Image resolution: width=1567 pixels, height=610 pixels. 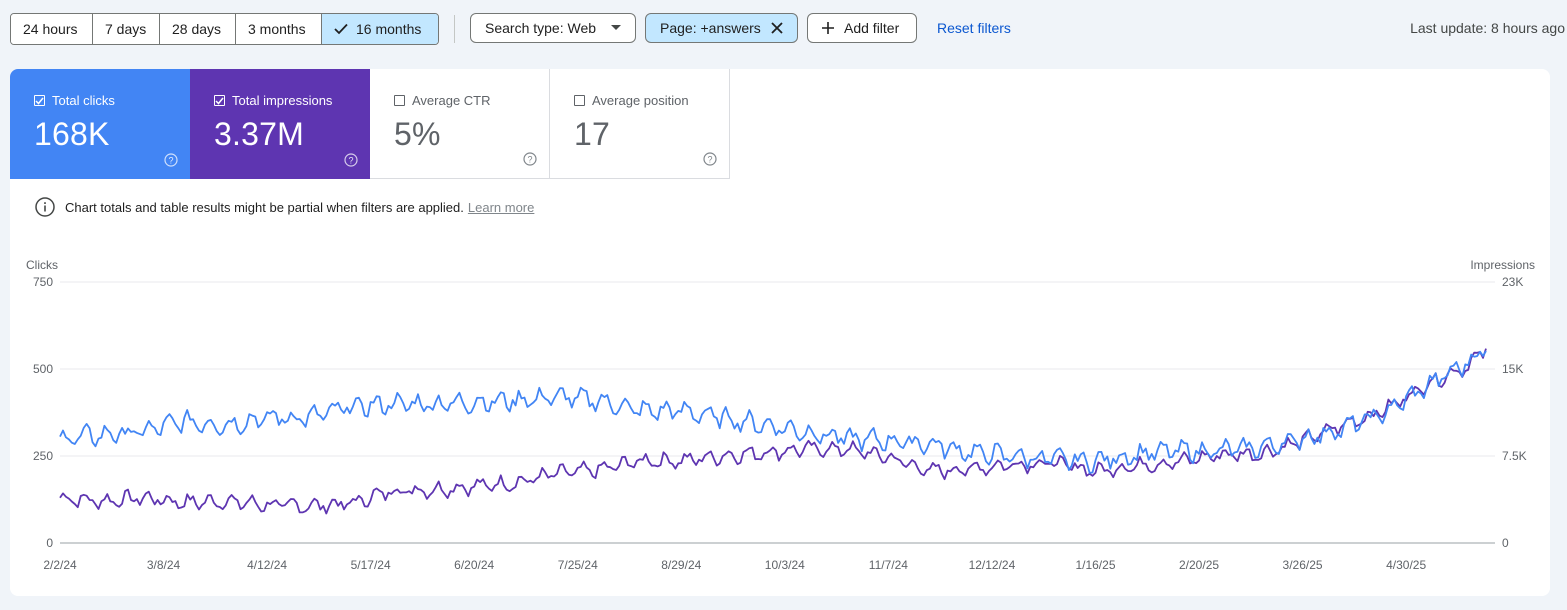 What do you see at coordinates (1505, 543) in the screenshot?
I see `right-tick-label: 0` at bounding box center [1505, 543].